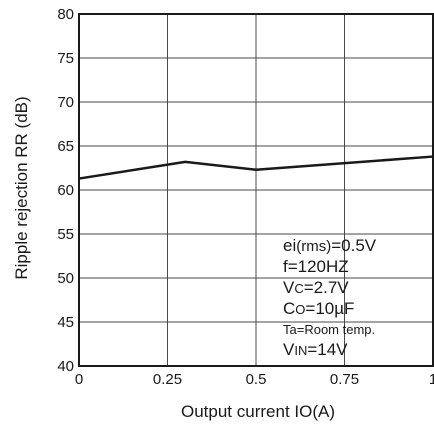  What do you see at coordinates (65, 58) in the screenshot?
I see `y-tick-label: 75` at bounding box center [65, 58].